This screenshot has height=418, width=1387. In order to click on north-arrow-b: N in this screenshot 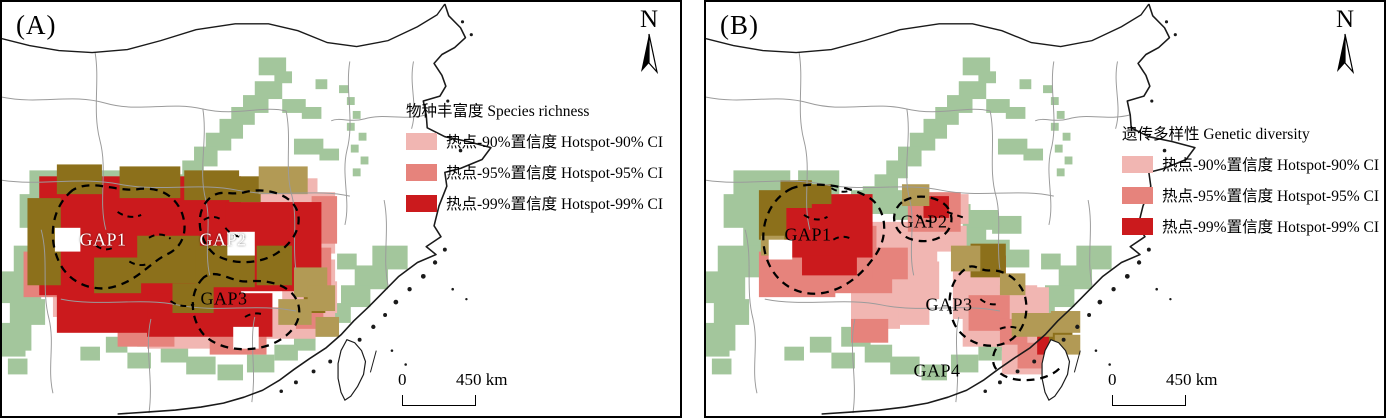, I will do `click(1345, 42)`.